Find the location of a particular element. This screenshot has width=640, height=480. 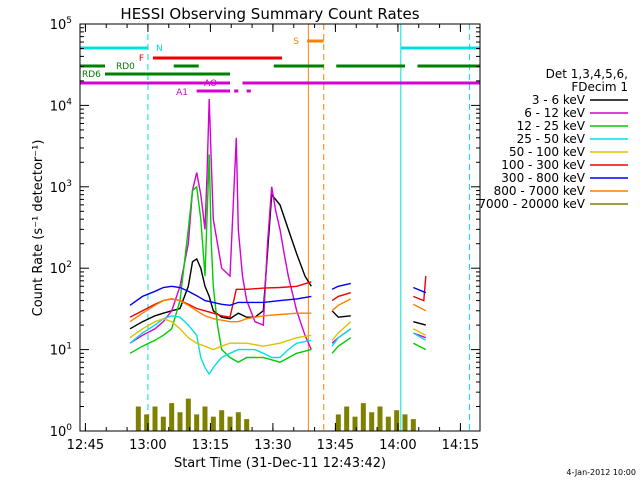

flag-label-f: F is located at coordinates (141, 59).